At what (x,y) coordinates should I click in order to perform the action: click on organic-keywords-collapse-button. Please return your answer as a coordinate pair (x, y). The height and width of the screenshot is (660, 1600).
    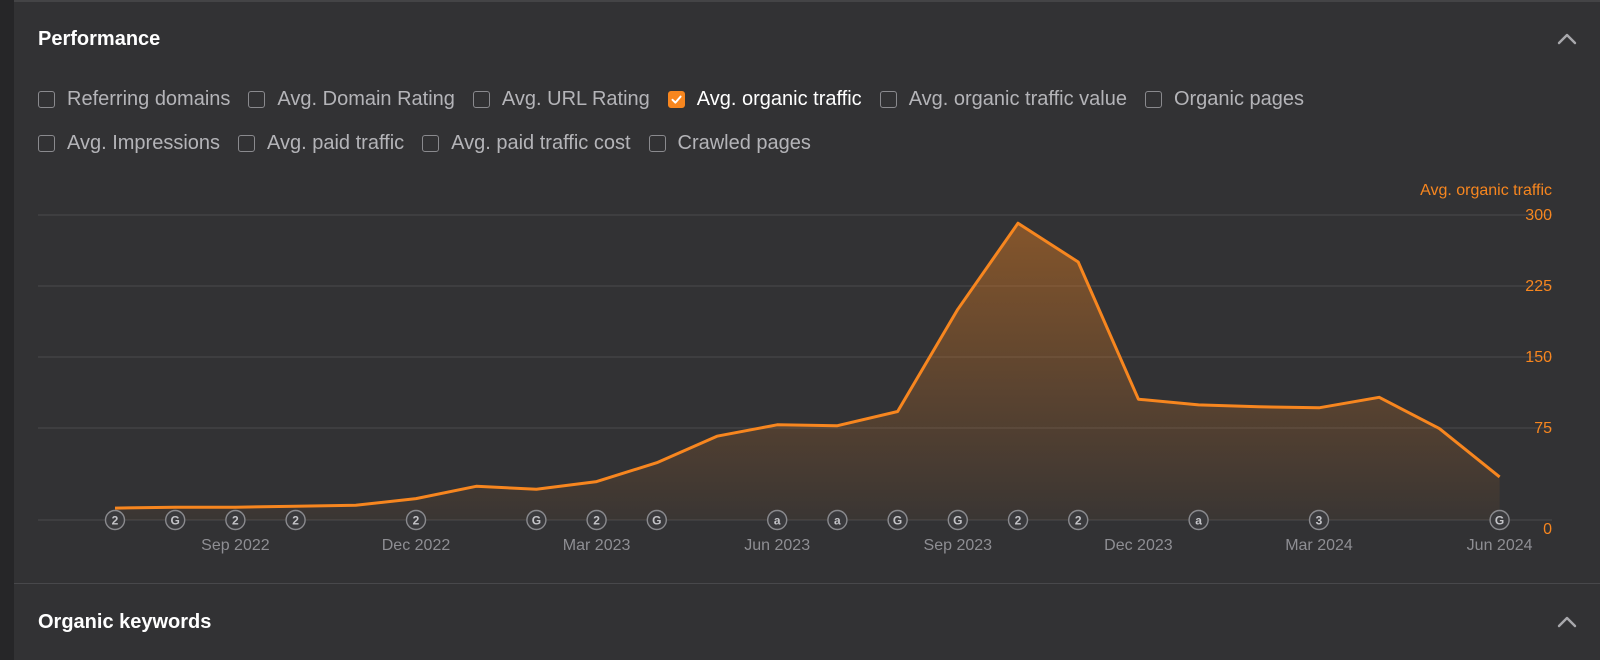
    Looking at the image, I should click on (1567, 622).